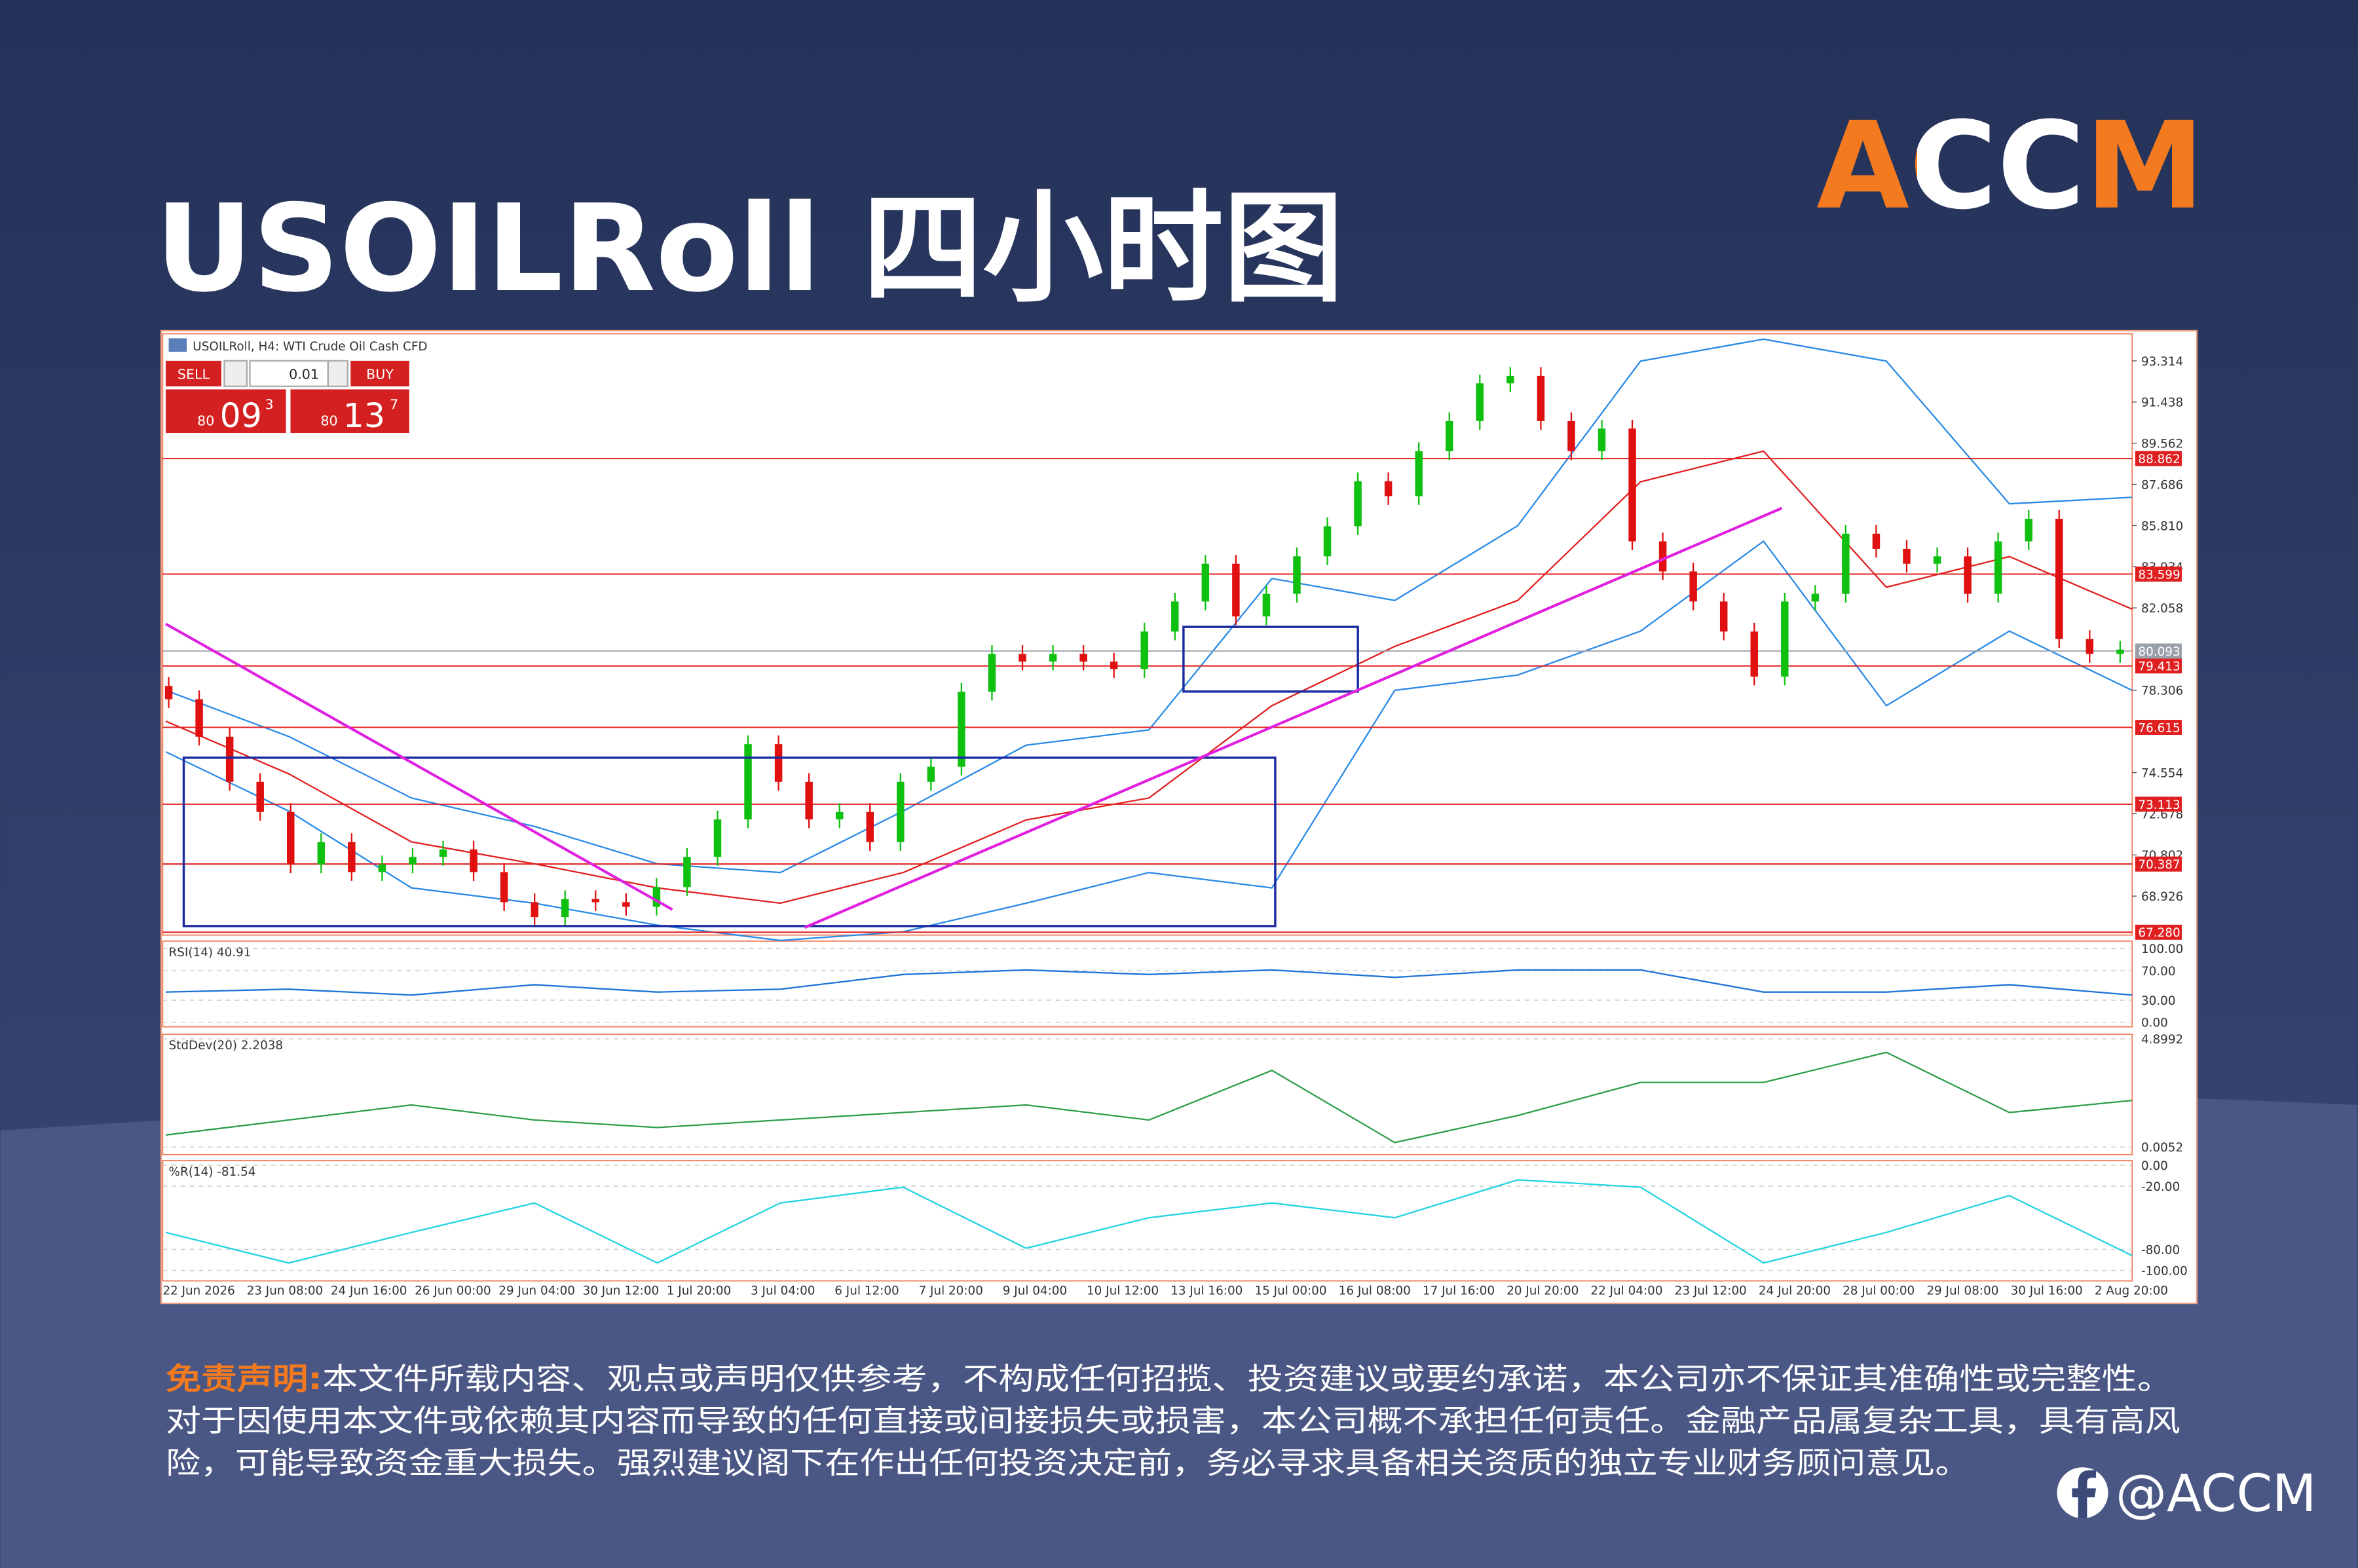 This screenshot has height=1568, width=2358. What do you see at coordinates (2162, 1148) in the screenshot?
I see `y-tick-label: 0.0052` at bounding box center [2162, 1148].